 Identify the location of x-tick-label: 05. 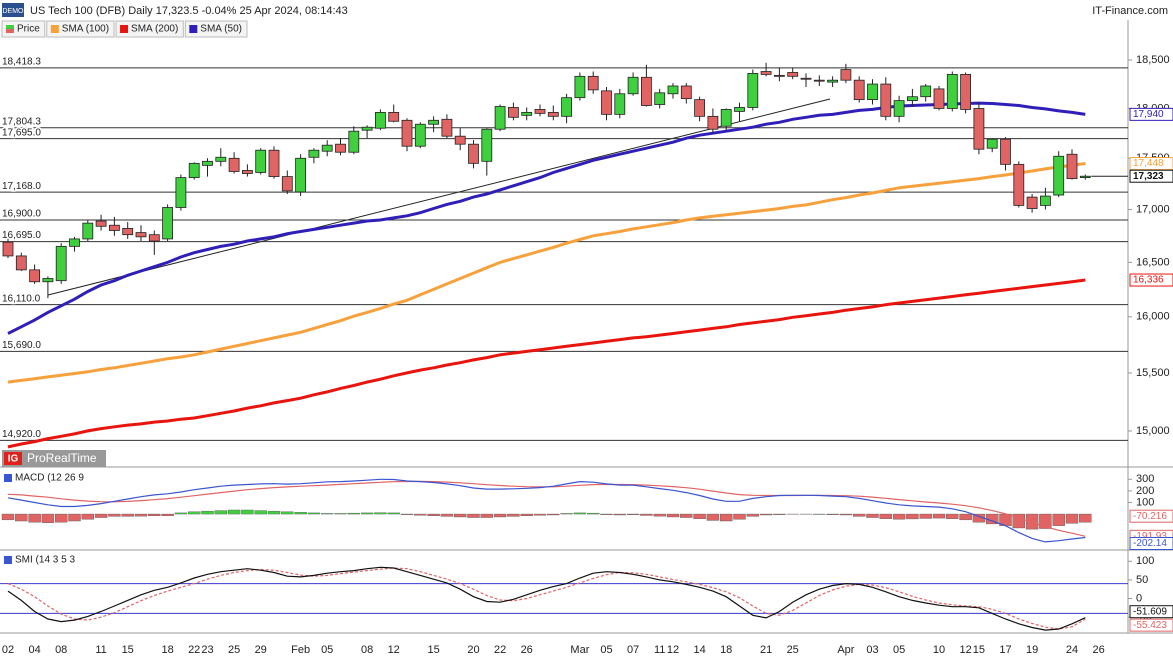
(327, 650).